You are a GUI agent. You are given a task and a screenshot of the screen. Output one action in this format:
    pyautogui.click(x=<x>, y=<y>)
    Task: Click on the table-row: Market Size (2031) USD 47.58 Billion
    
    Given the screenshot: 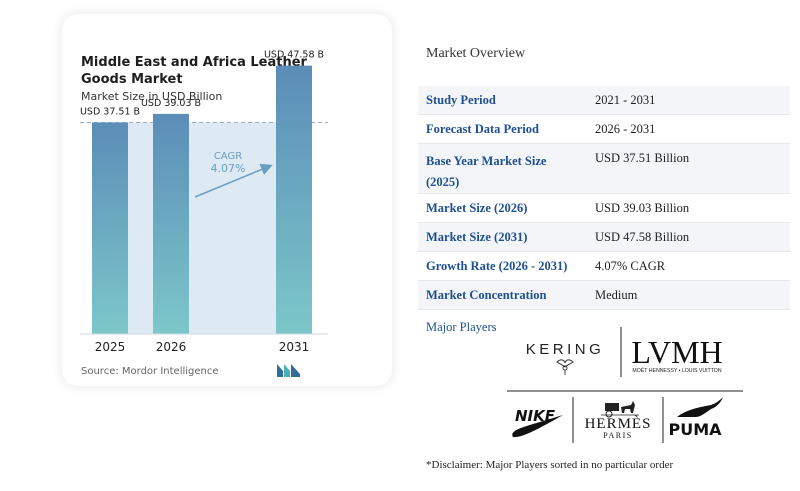 What is the action you would take?
    pyautogui.click(x=604, y=237)
    